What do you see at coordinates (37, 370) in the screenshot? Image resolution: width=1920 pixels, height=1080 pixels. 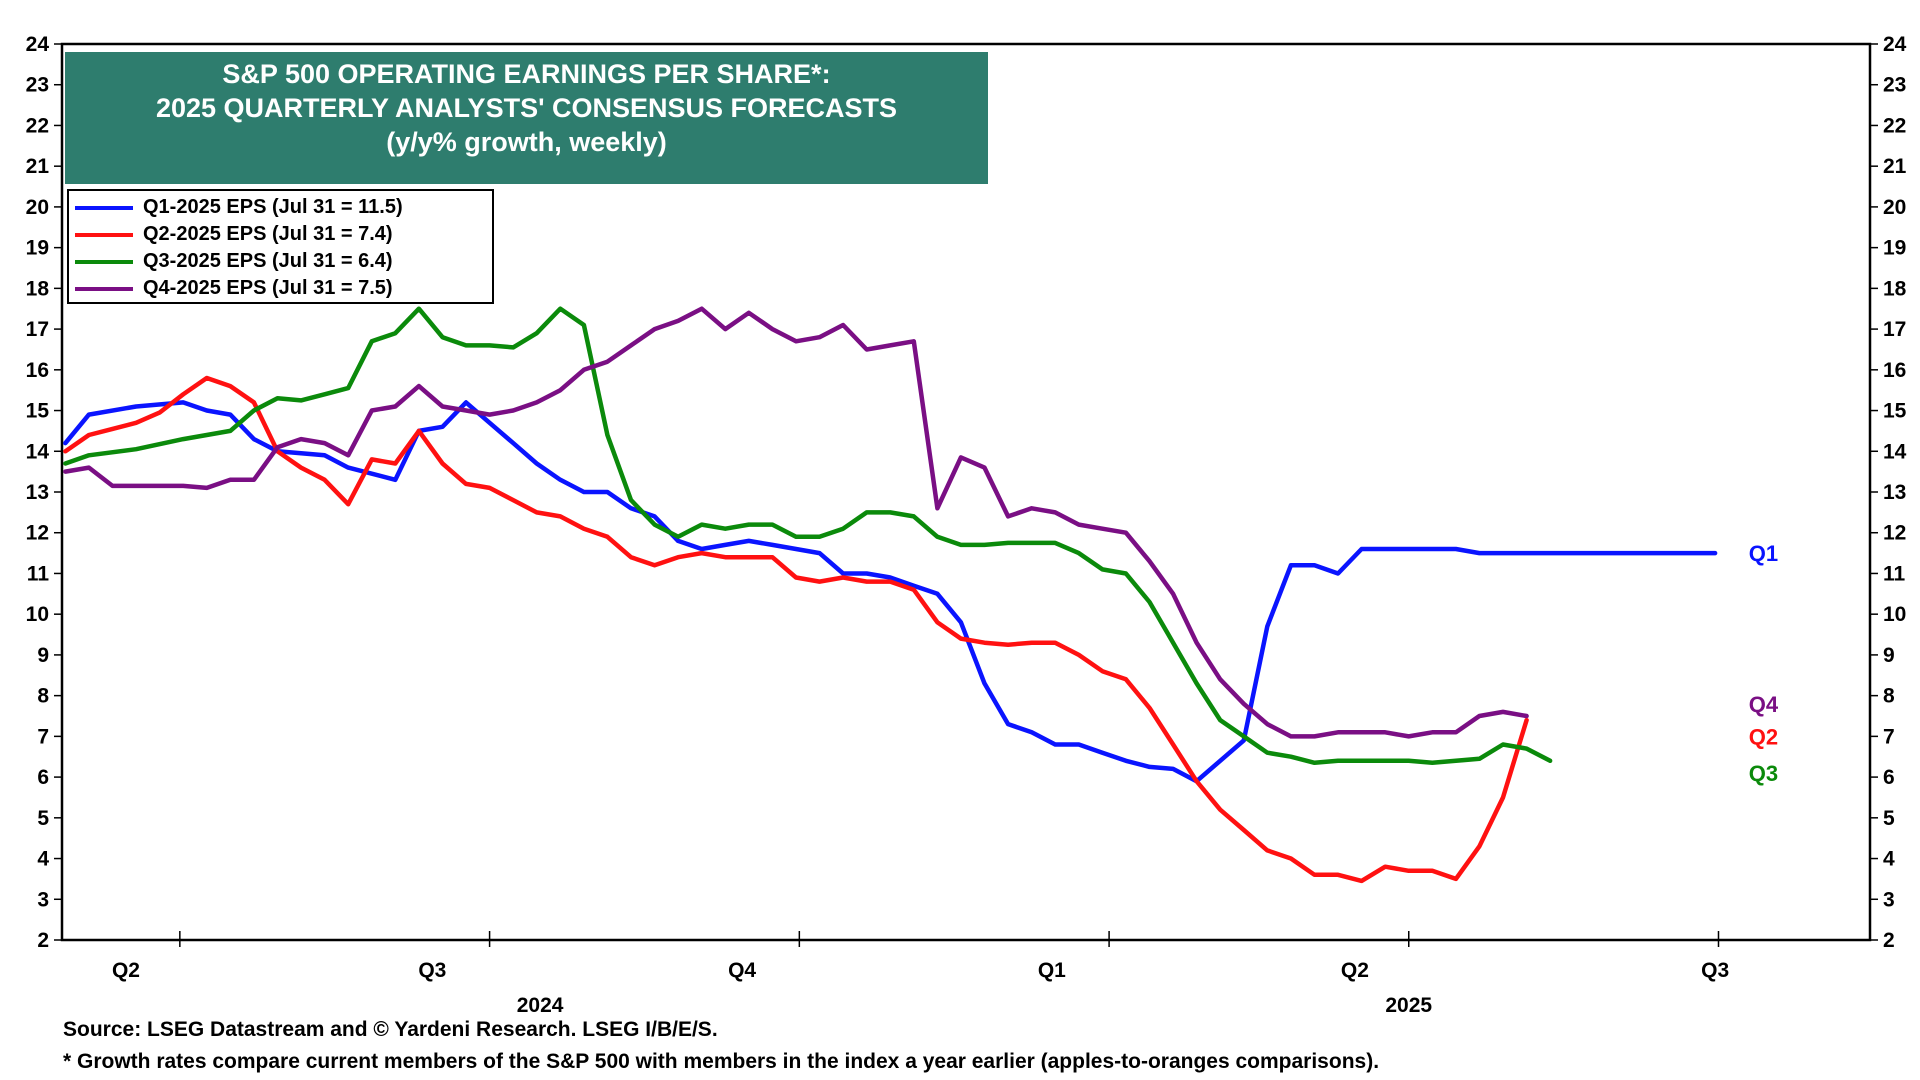 I see `y-tick-label-left: 16` at bounding box center [37, 370].